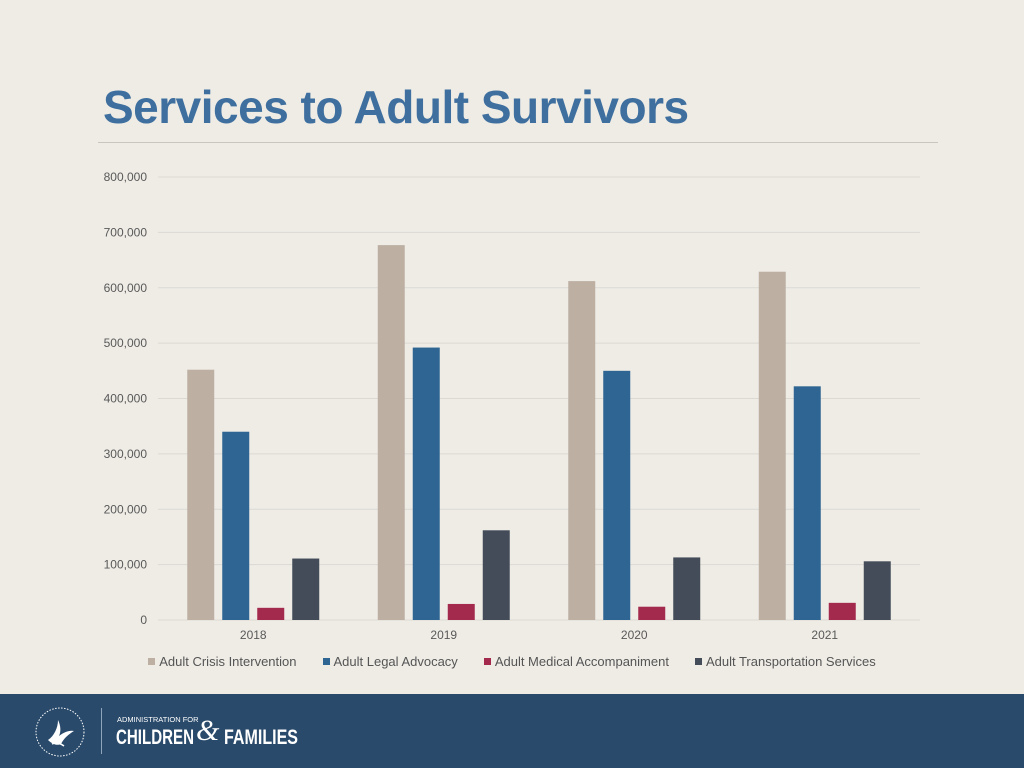 This screenshot has height=768, width=1024. Describe the element at coordinates (126, 454) in the screenshot. I see `y-tick-label: 300,000` at that location.